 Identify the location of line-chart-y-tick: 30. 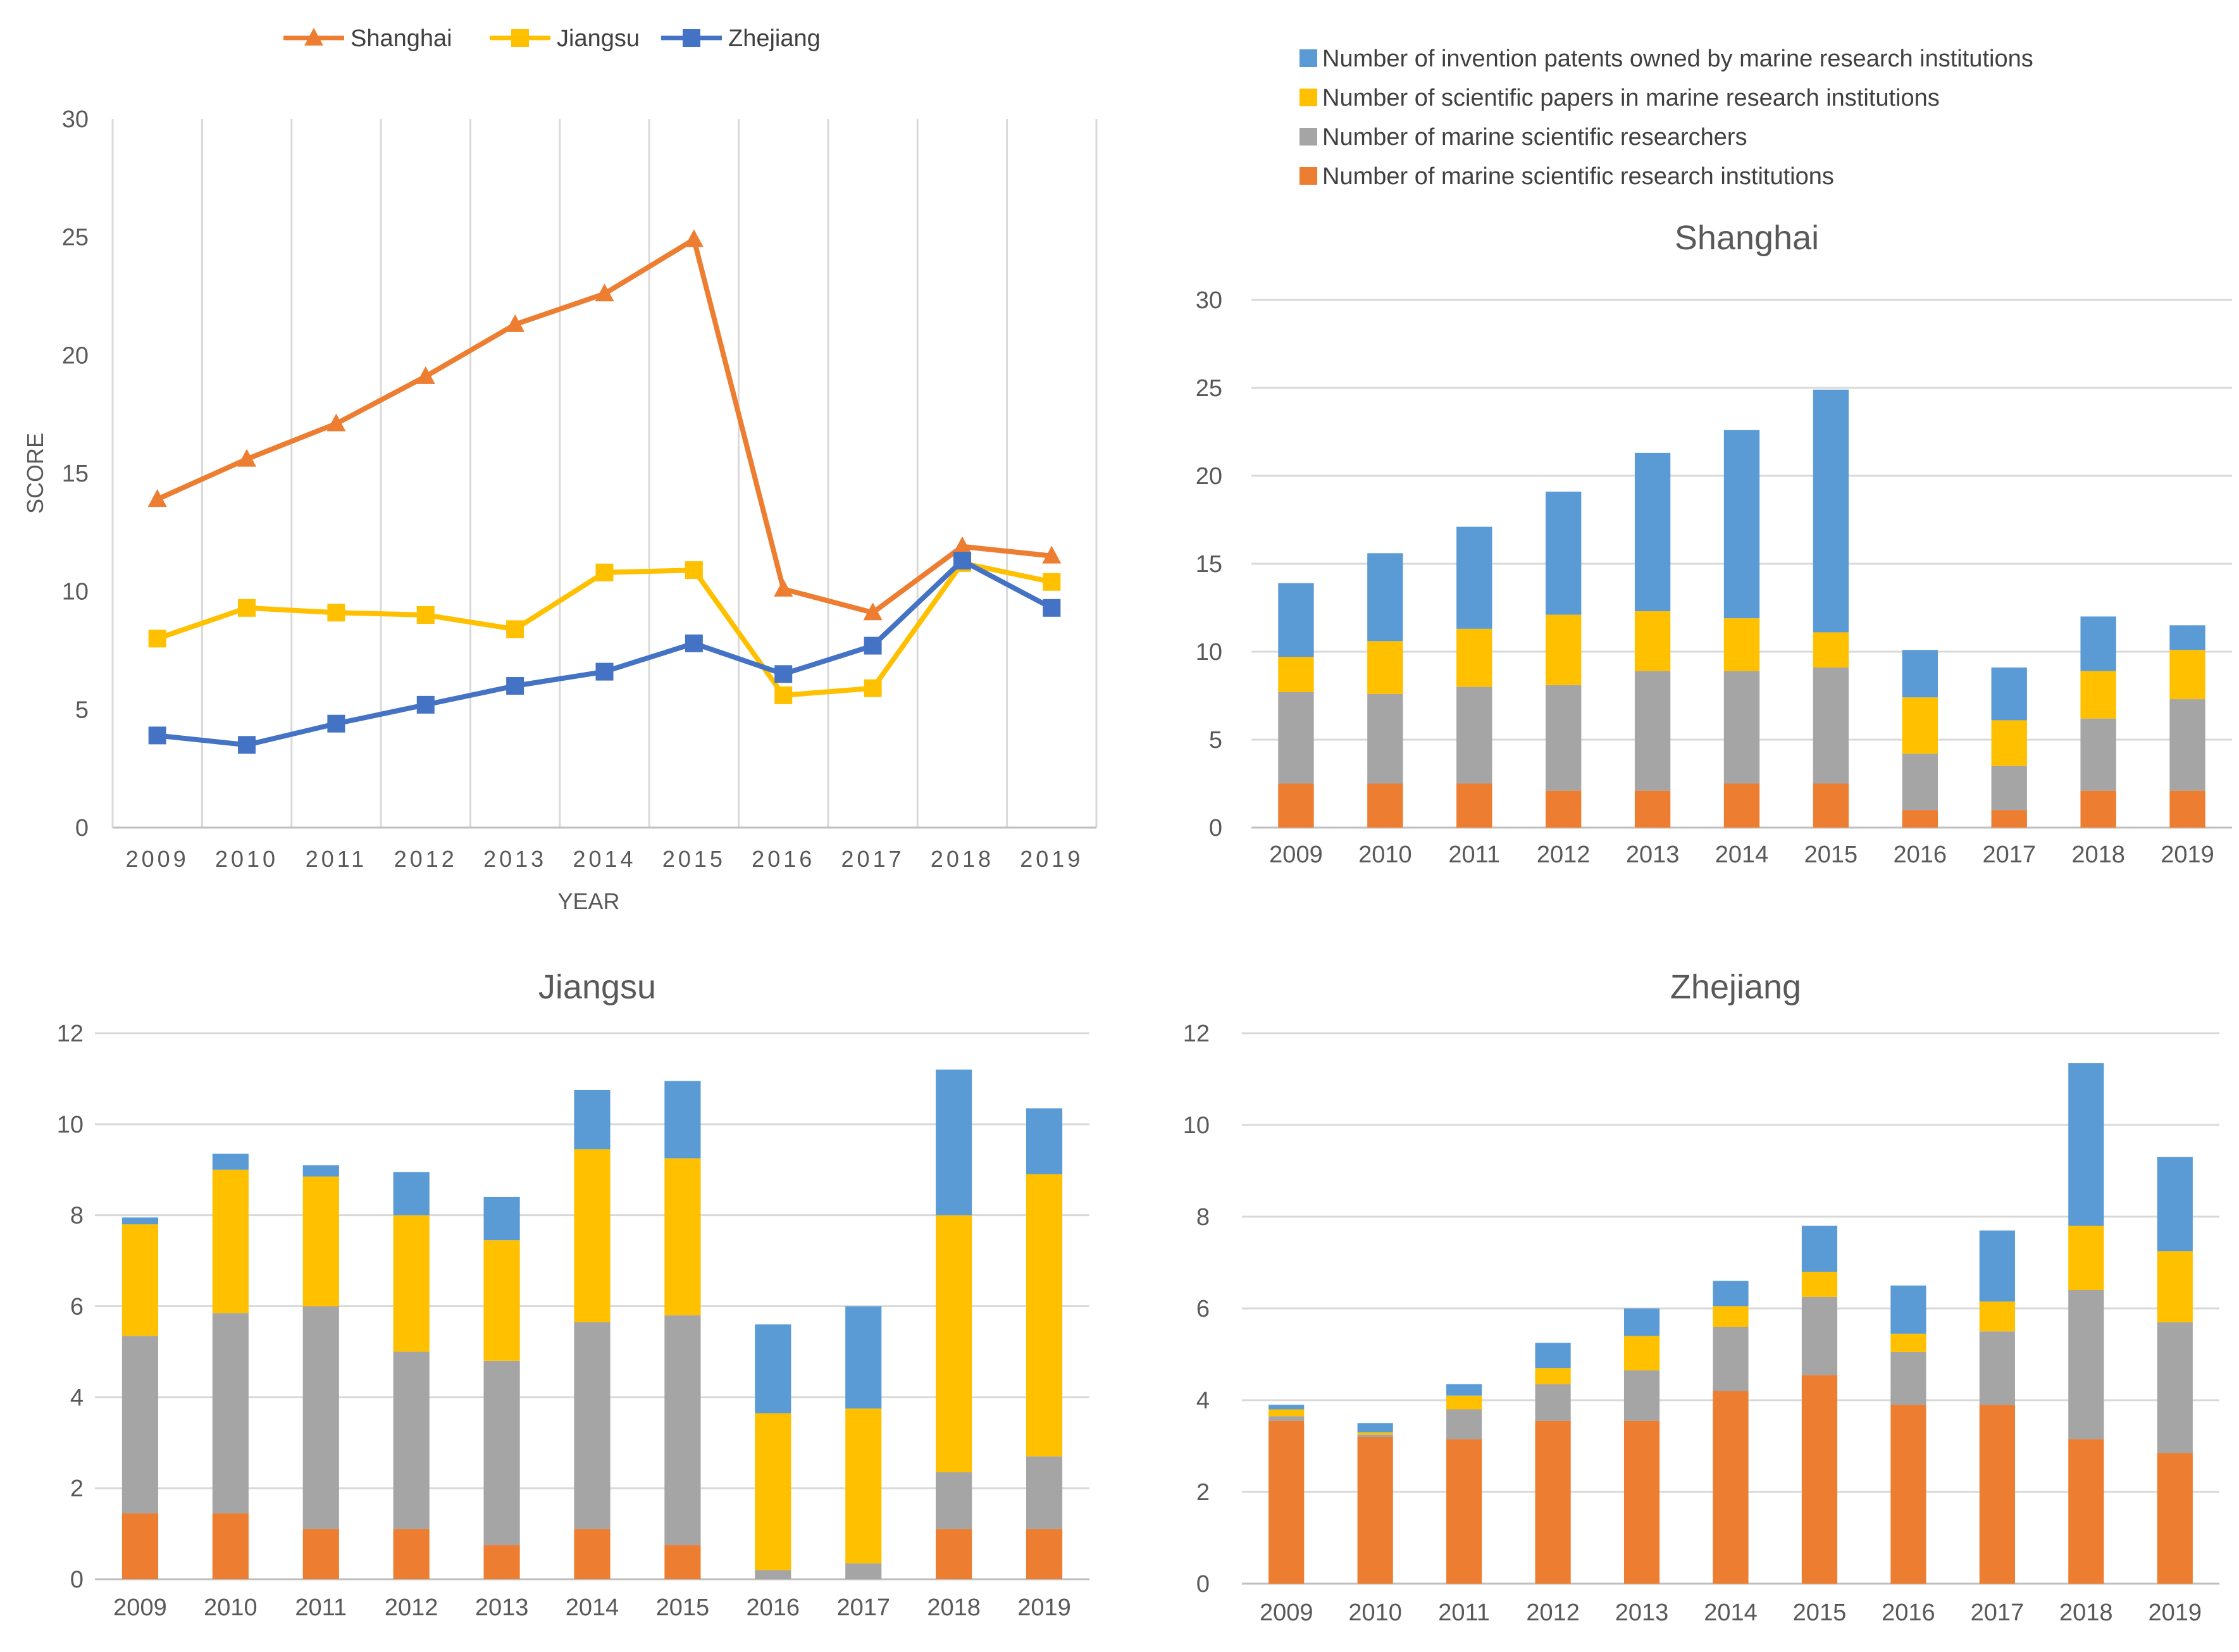
(75, 119).